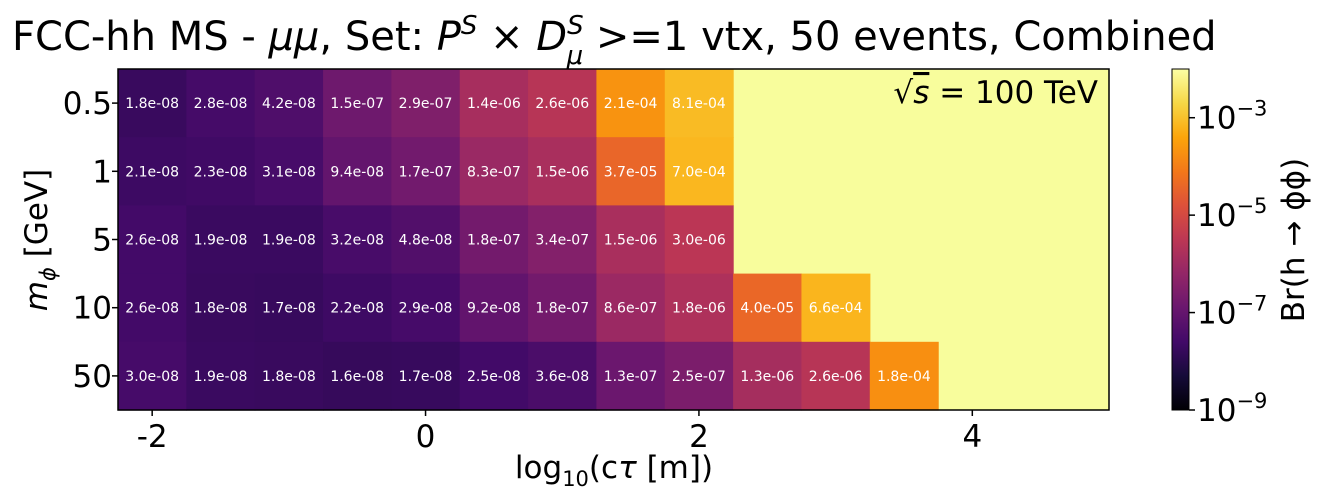 This screenshot has height=499, width=1321. What do you see at coordinates (494, 377) in the screenshot?
I see `cell-value-label: 2.5e-08` at bounding box center [494, 377].